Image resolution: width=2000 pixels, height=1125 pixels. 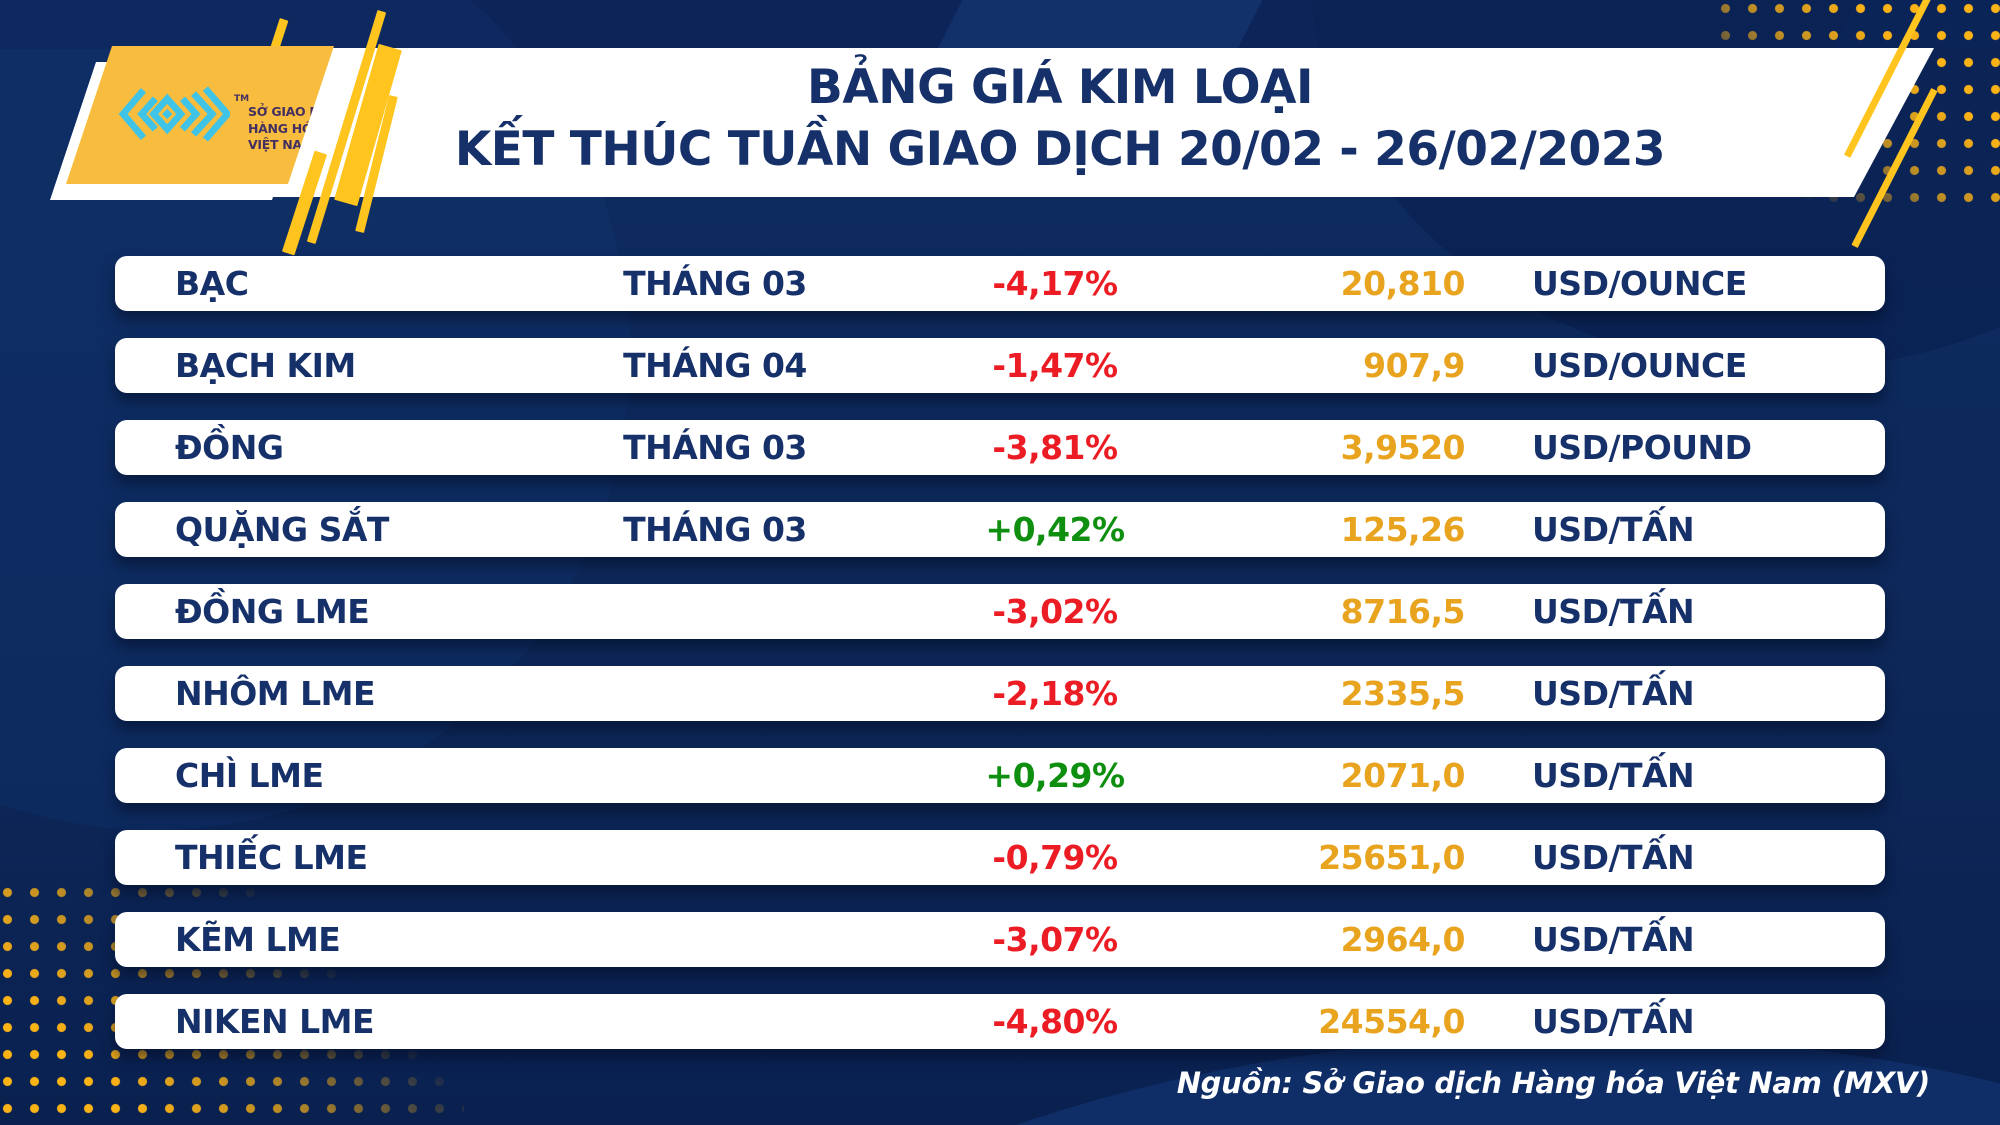 I want to click on commodity-name: NHÔM LME, so click(x=275, y=693).